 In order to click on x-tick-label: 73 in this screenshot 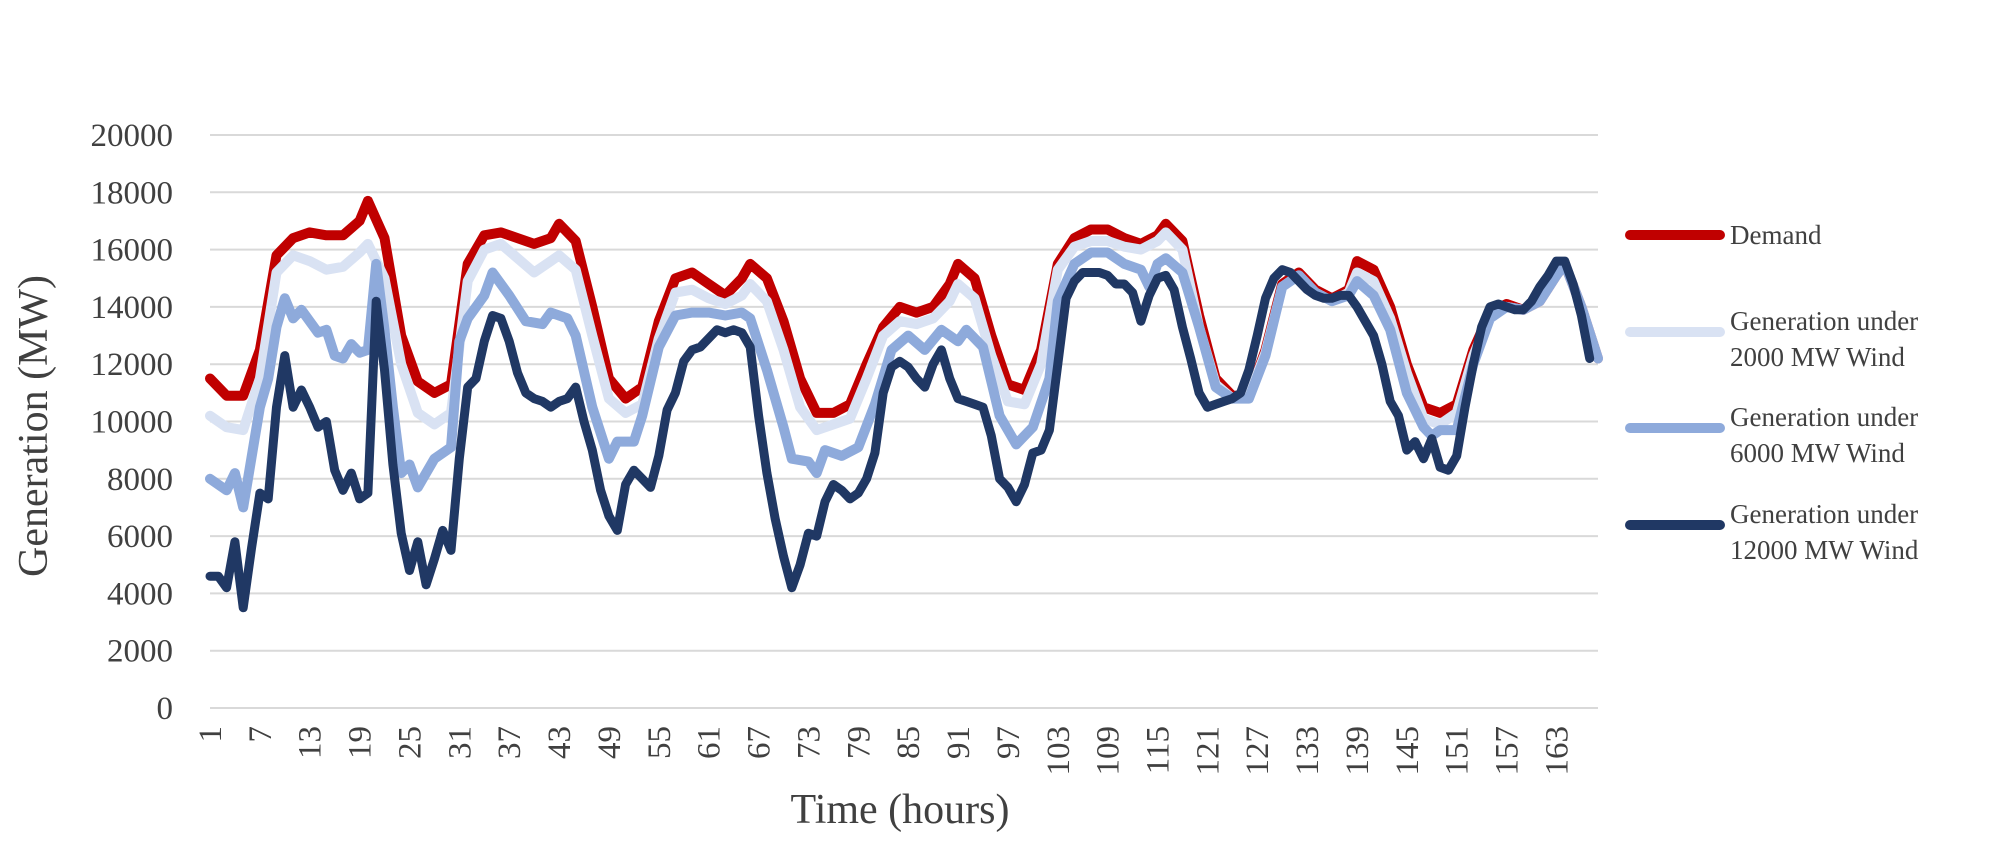, I will do `click(809, 742)`.